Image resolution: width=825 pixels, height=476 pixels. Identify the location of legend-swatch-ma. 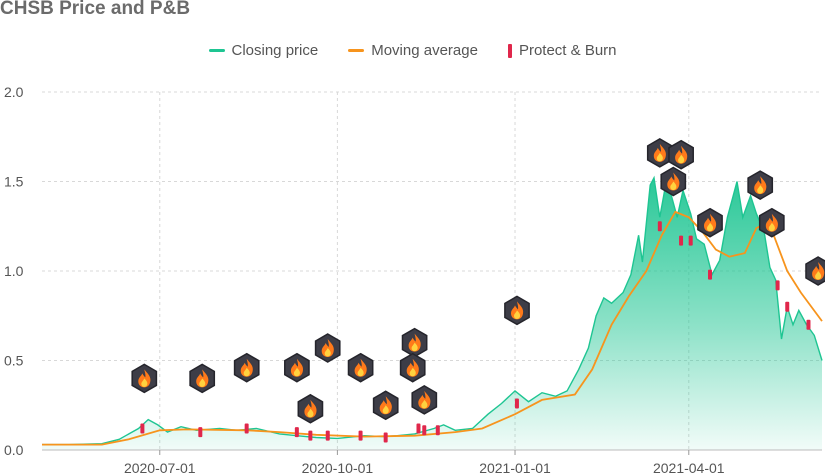
(356, 50).